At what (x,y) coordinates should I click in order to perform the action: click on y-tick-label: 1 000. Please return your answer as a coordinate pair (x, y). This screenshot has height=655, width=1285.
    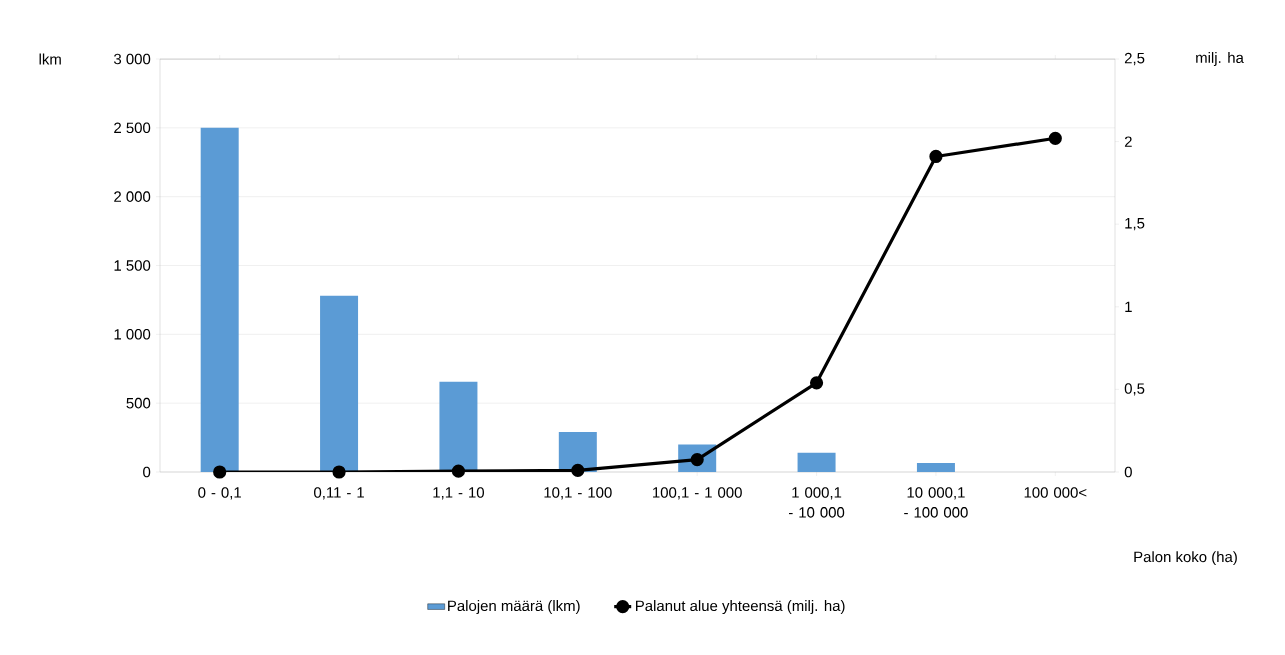
    Looking at the image, I should click on (132, 334).